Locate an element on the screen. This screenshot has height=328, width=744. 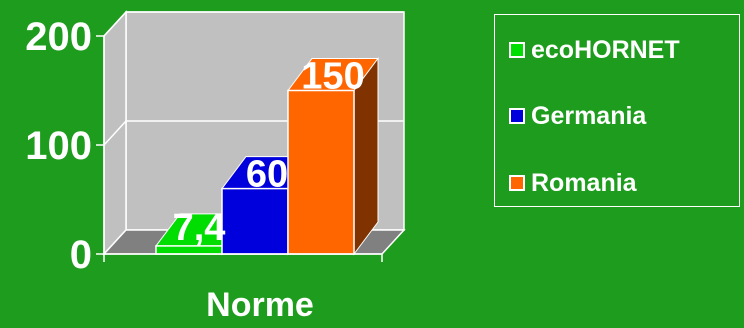
legend-item-ecohornet: ecoHORNET is located at coordinates (594, 50).